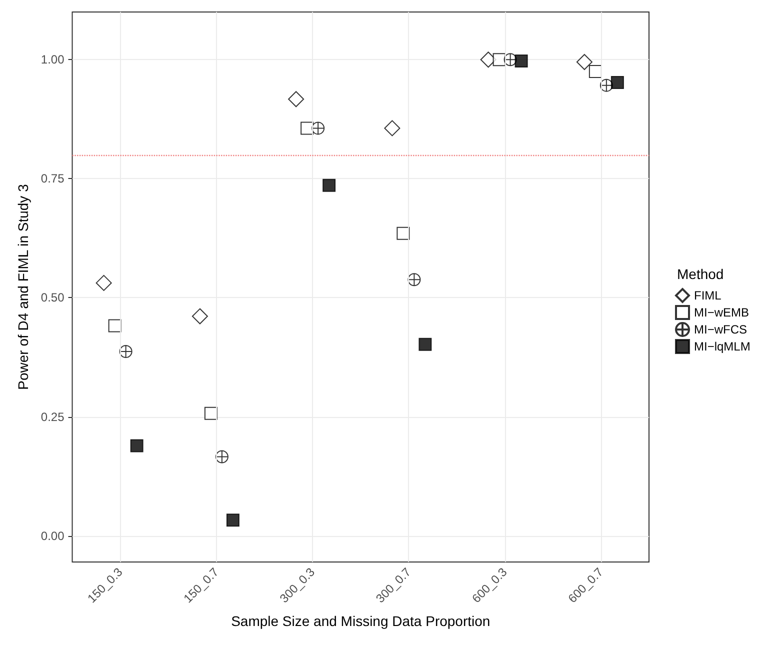 This screenshot has width=767, height=646. I want to click on y-axis-title: Power of D4 and FIML in Study 3, so click(23, 287).